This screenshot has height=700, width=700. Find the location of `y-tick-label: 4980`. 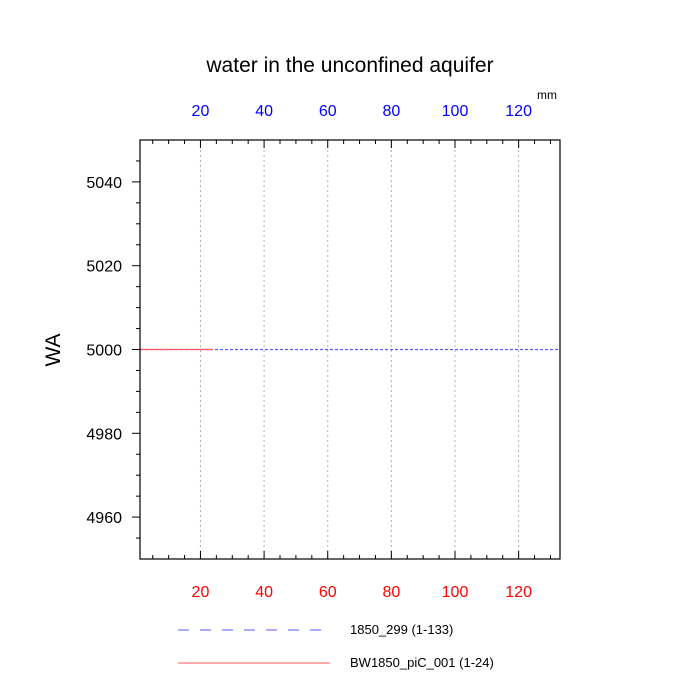

y-tick-label: 4980 is located at coordinates (104, 434).